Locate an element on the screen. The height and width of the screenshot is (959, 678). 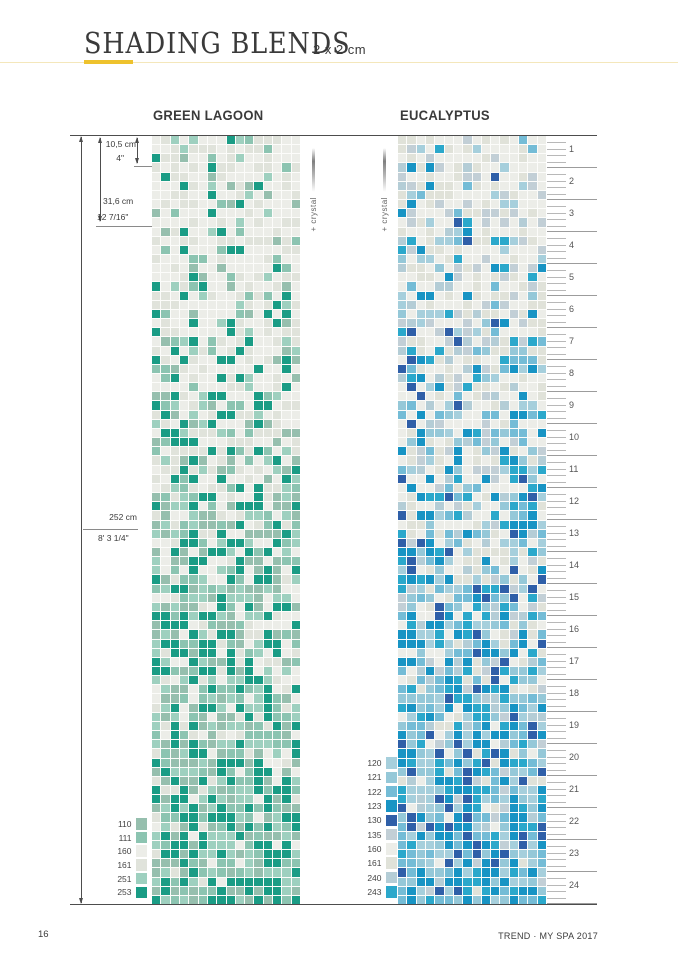
ruler-group: 13 is located at coordinates (572, 536).